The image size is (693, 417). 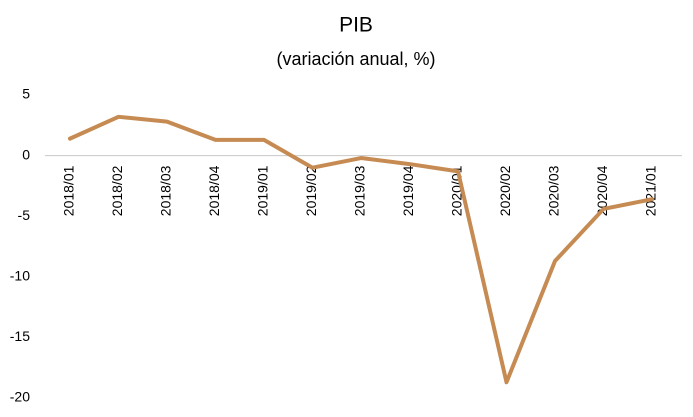 What do you see at coordinates (117, 190) in the screenshot?
I see `x-tick-label: 2018/02` at bounding box center [117, 190].